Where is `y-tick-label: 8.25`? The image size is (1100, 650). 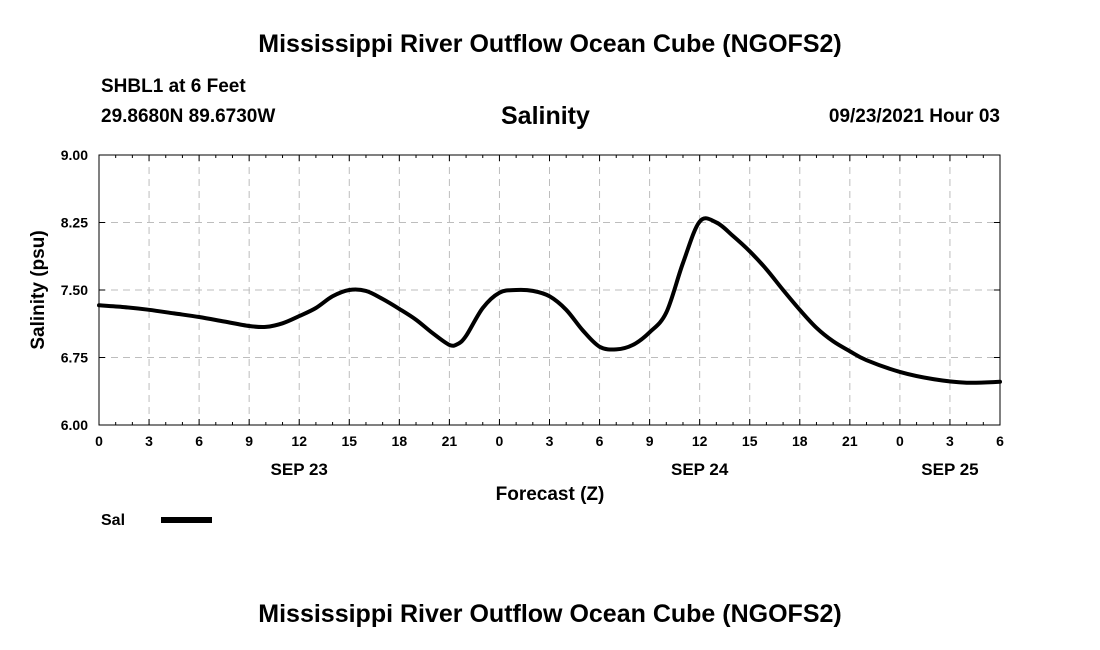
y-tick-label: 8.25 is located at coordinates (74, 223).